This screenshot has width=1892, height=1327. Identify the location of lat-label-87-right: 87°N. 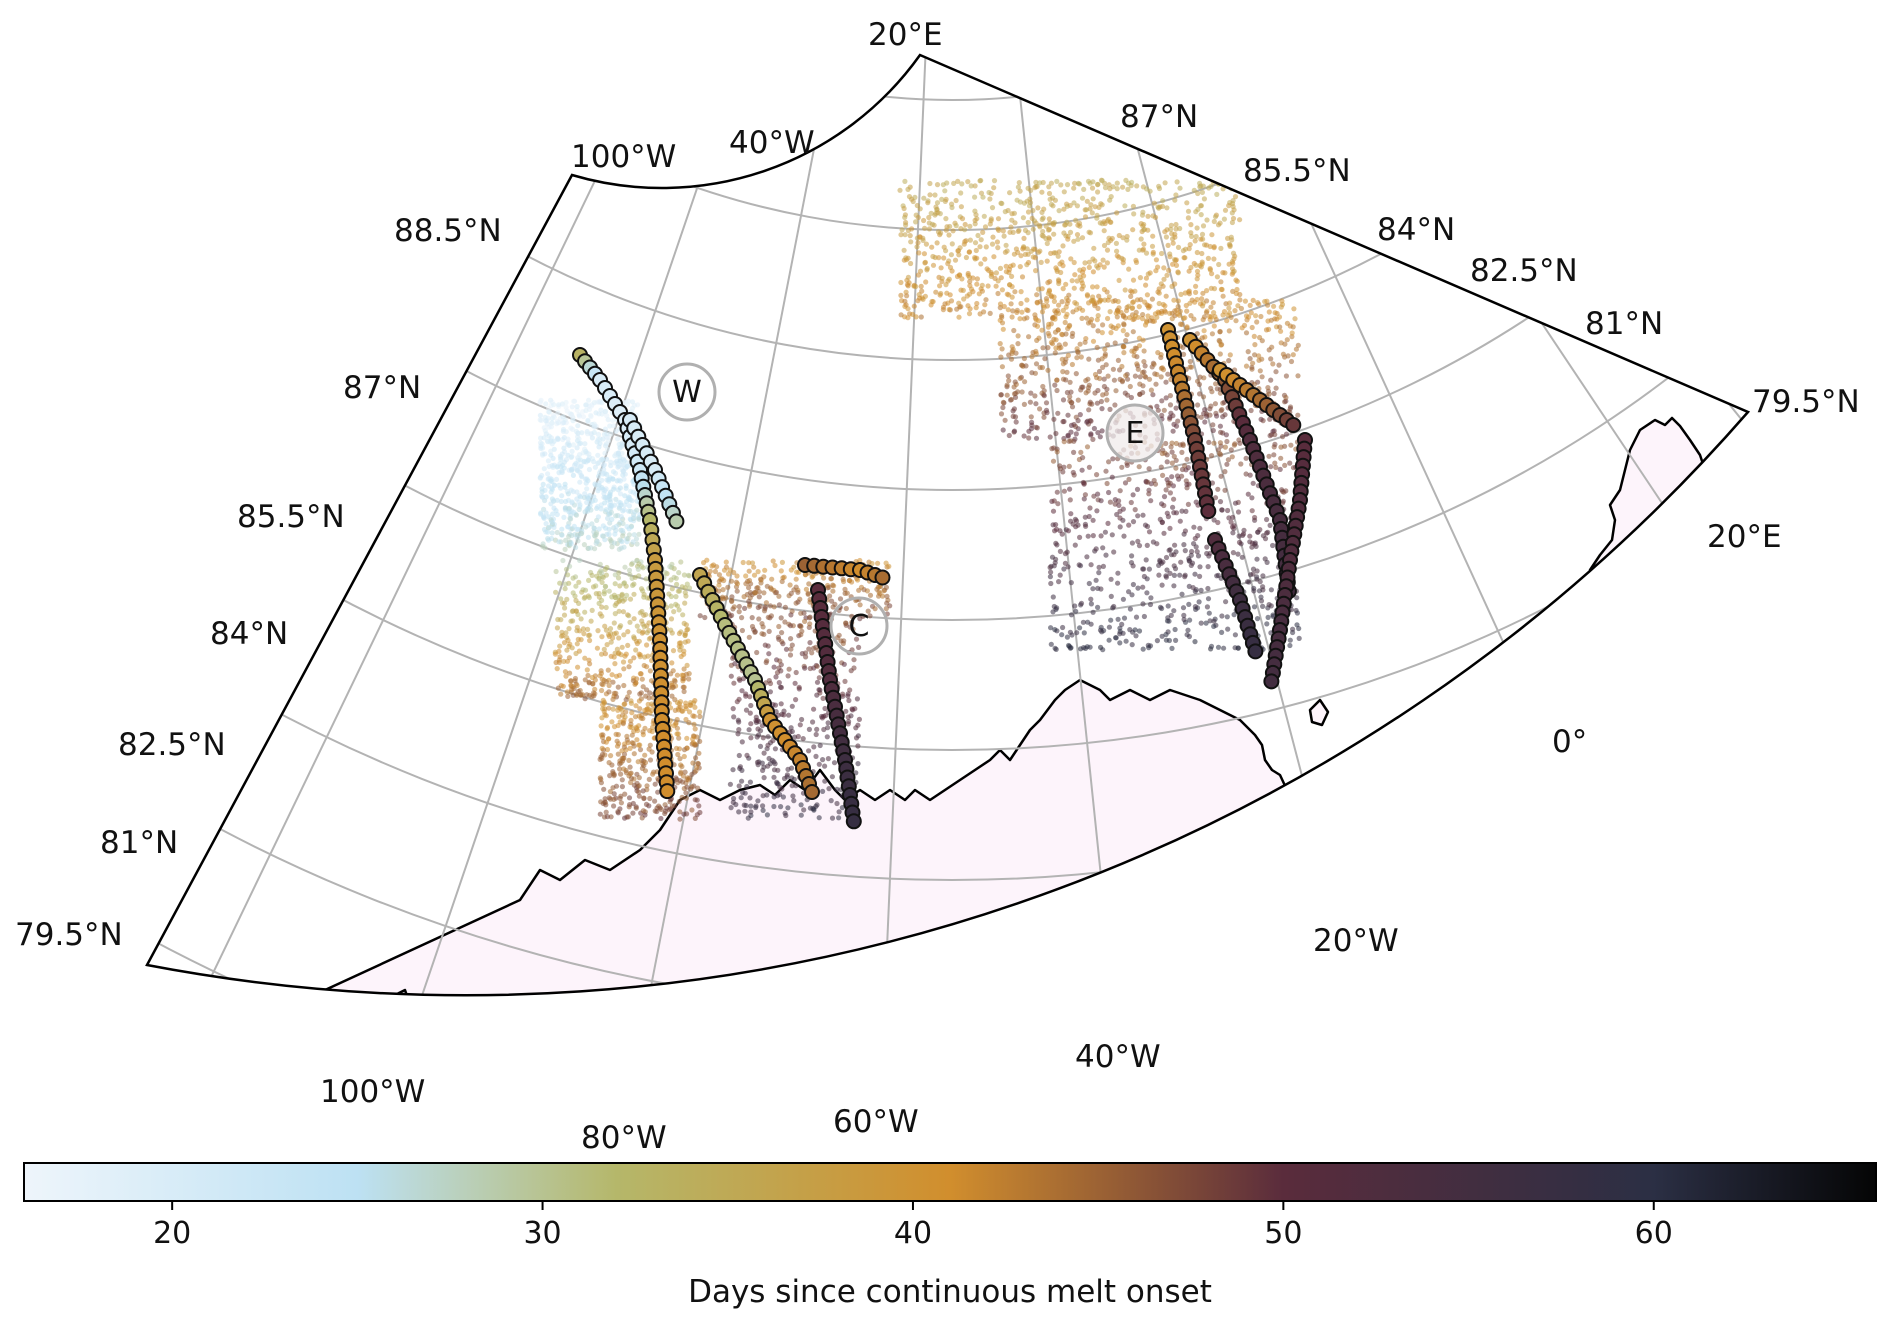
(1159, 117).